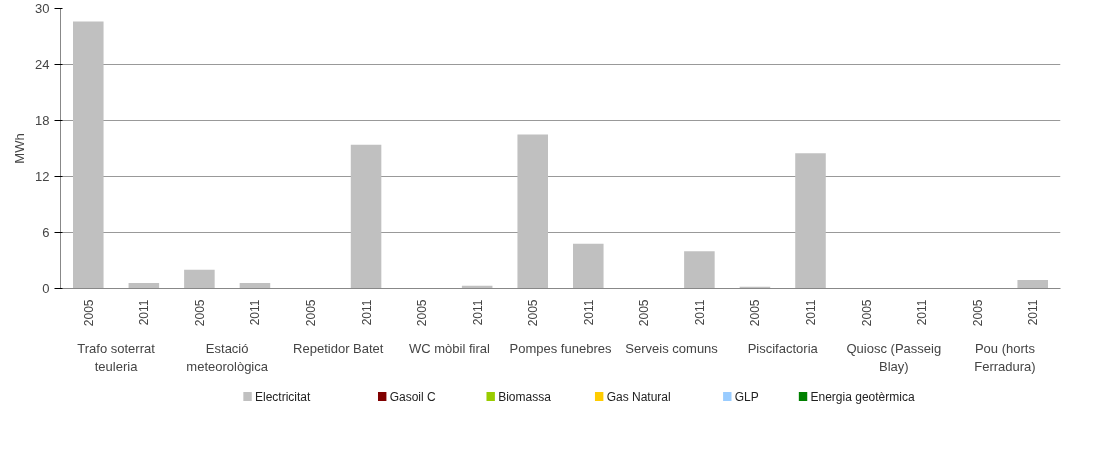 Image resolution: width=1109 pixels, height=471 pixels. Describe the element at coordinates (227, 357) in the screenshot. I see `text: Estació meteorològica` at that location.